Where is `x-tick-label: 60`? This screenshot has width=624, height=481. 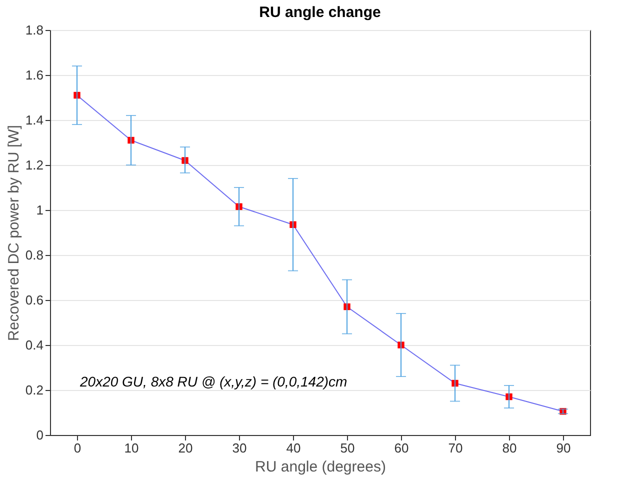
x-tick-label: 60 is located at coordinates (401, 448).